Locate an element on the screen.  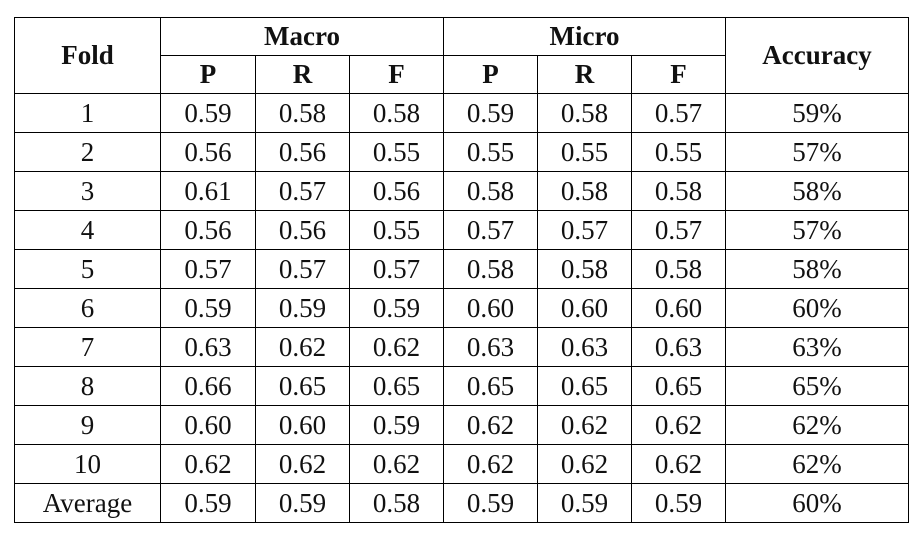
table-row: 5 0.57 0.57 0.57 0.58 0.58 0.58 58% is located at coordinates (461, 269).